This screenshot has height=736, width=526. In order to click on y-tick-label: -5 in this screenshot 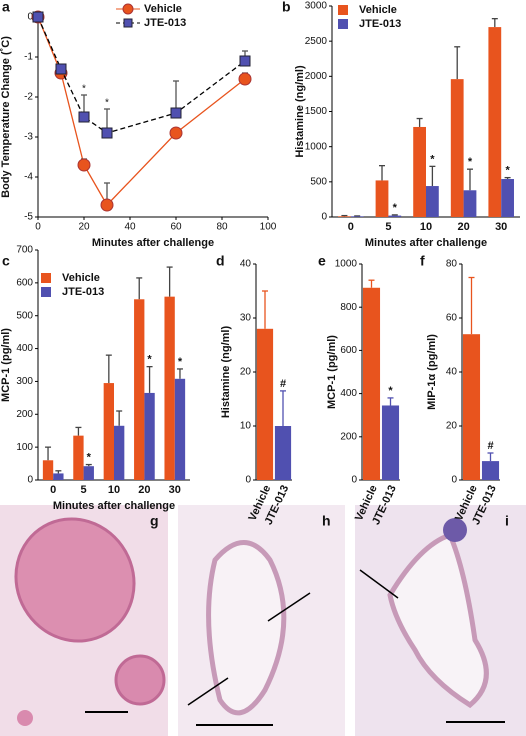, I will do `click(28, 217)`.